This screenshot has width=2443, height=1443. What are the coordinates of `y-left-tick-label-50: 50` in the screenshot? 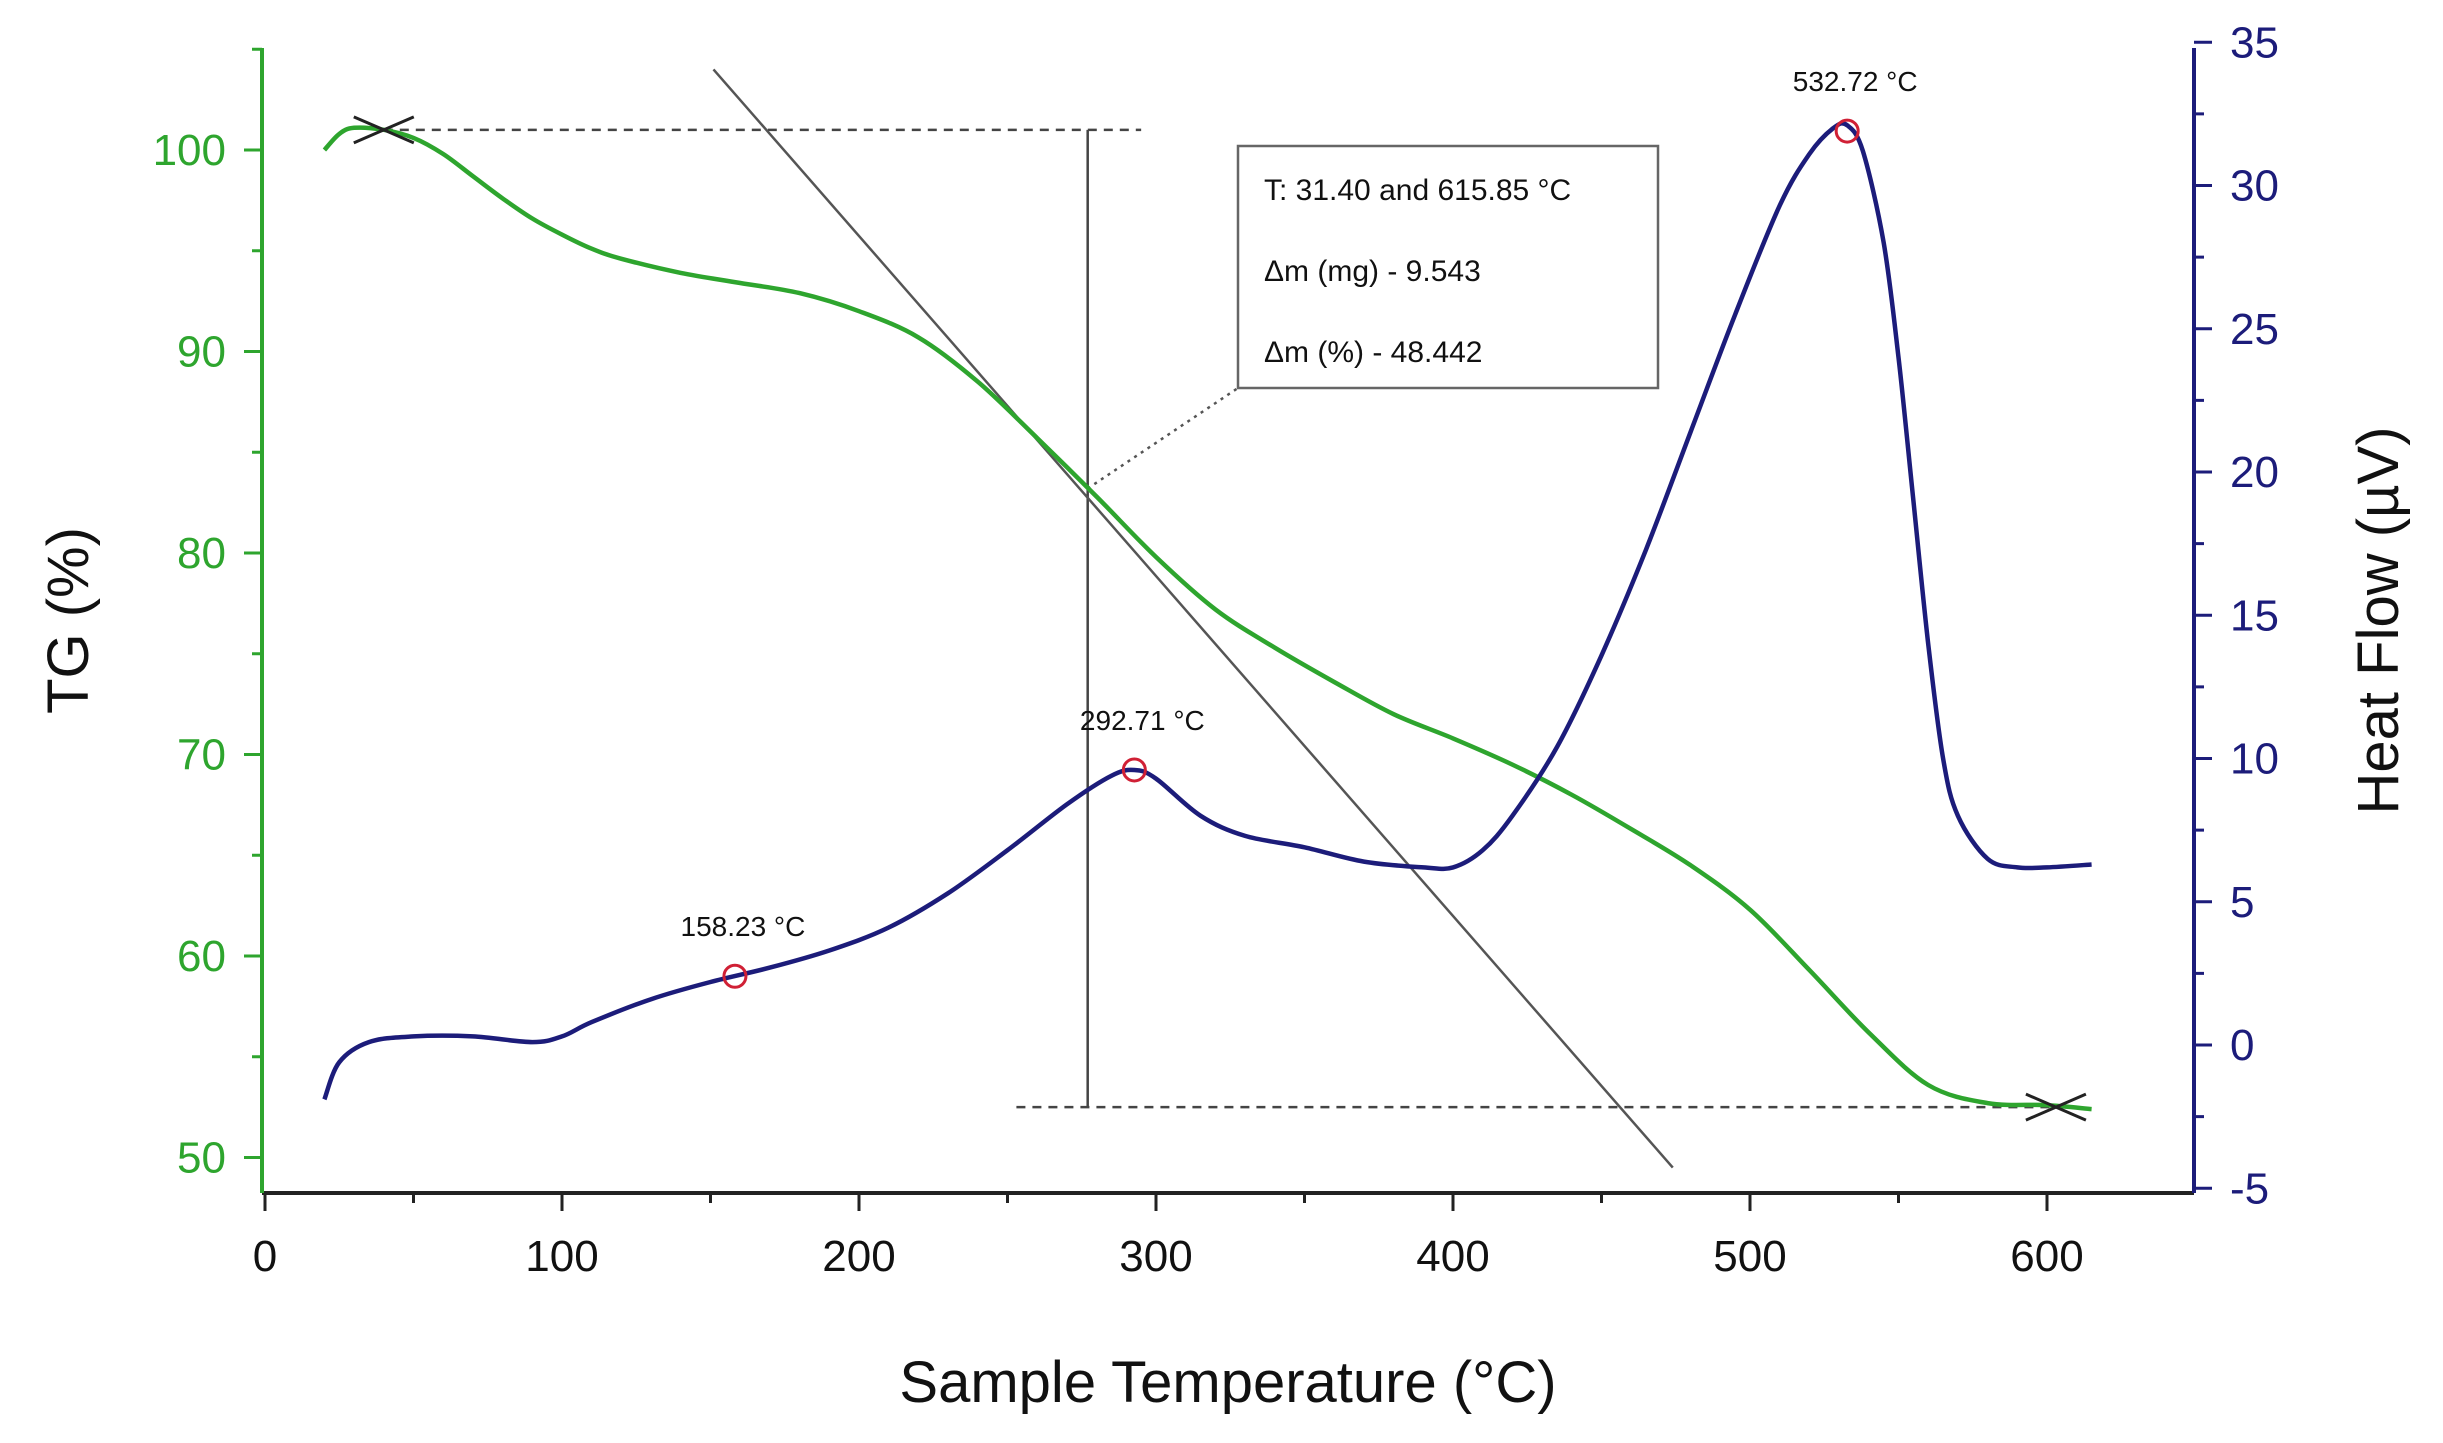 It's located at (201, 1158).